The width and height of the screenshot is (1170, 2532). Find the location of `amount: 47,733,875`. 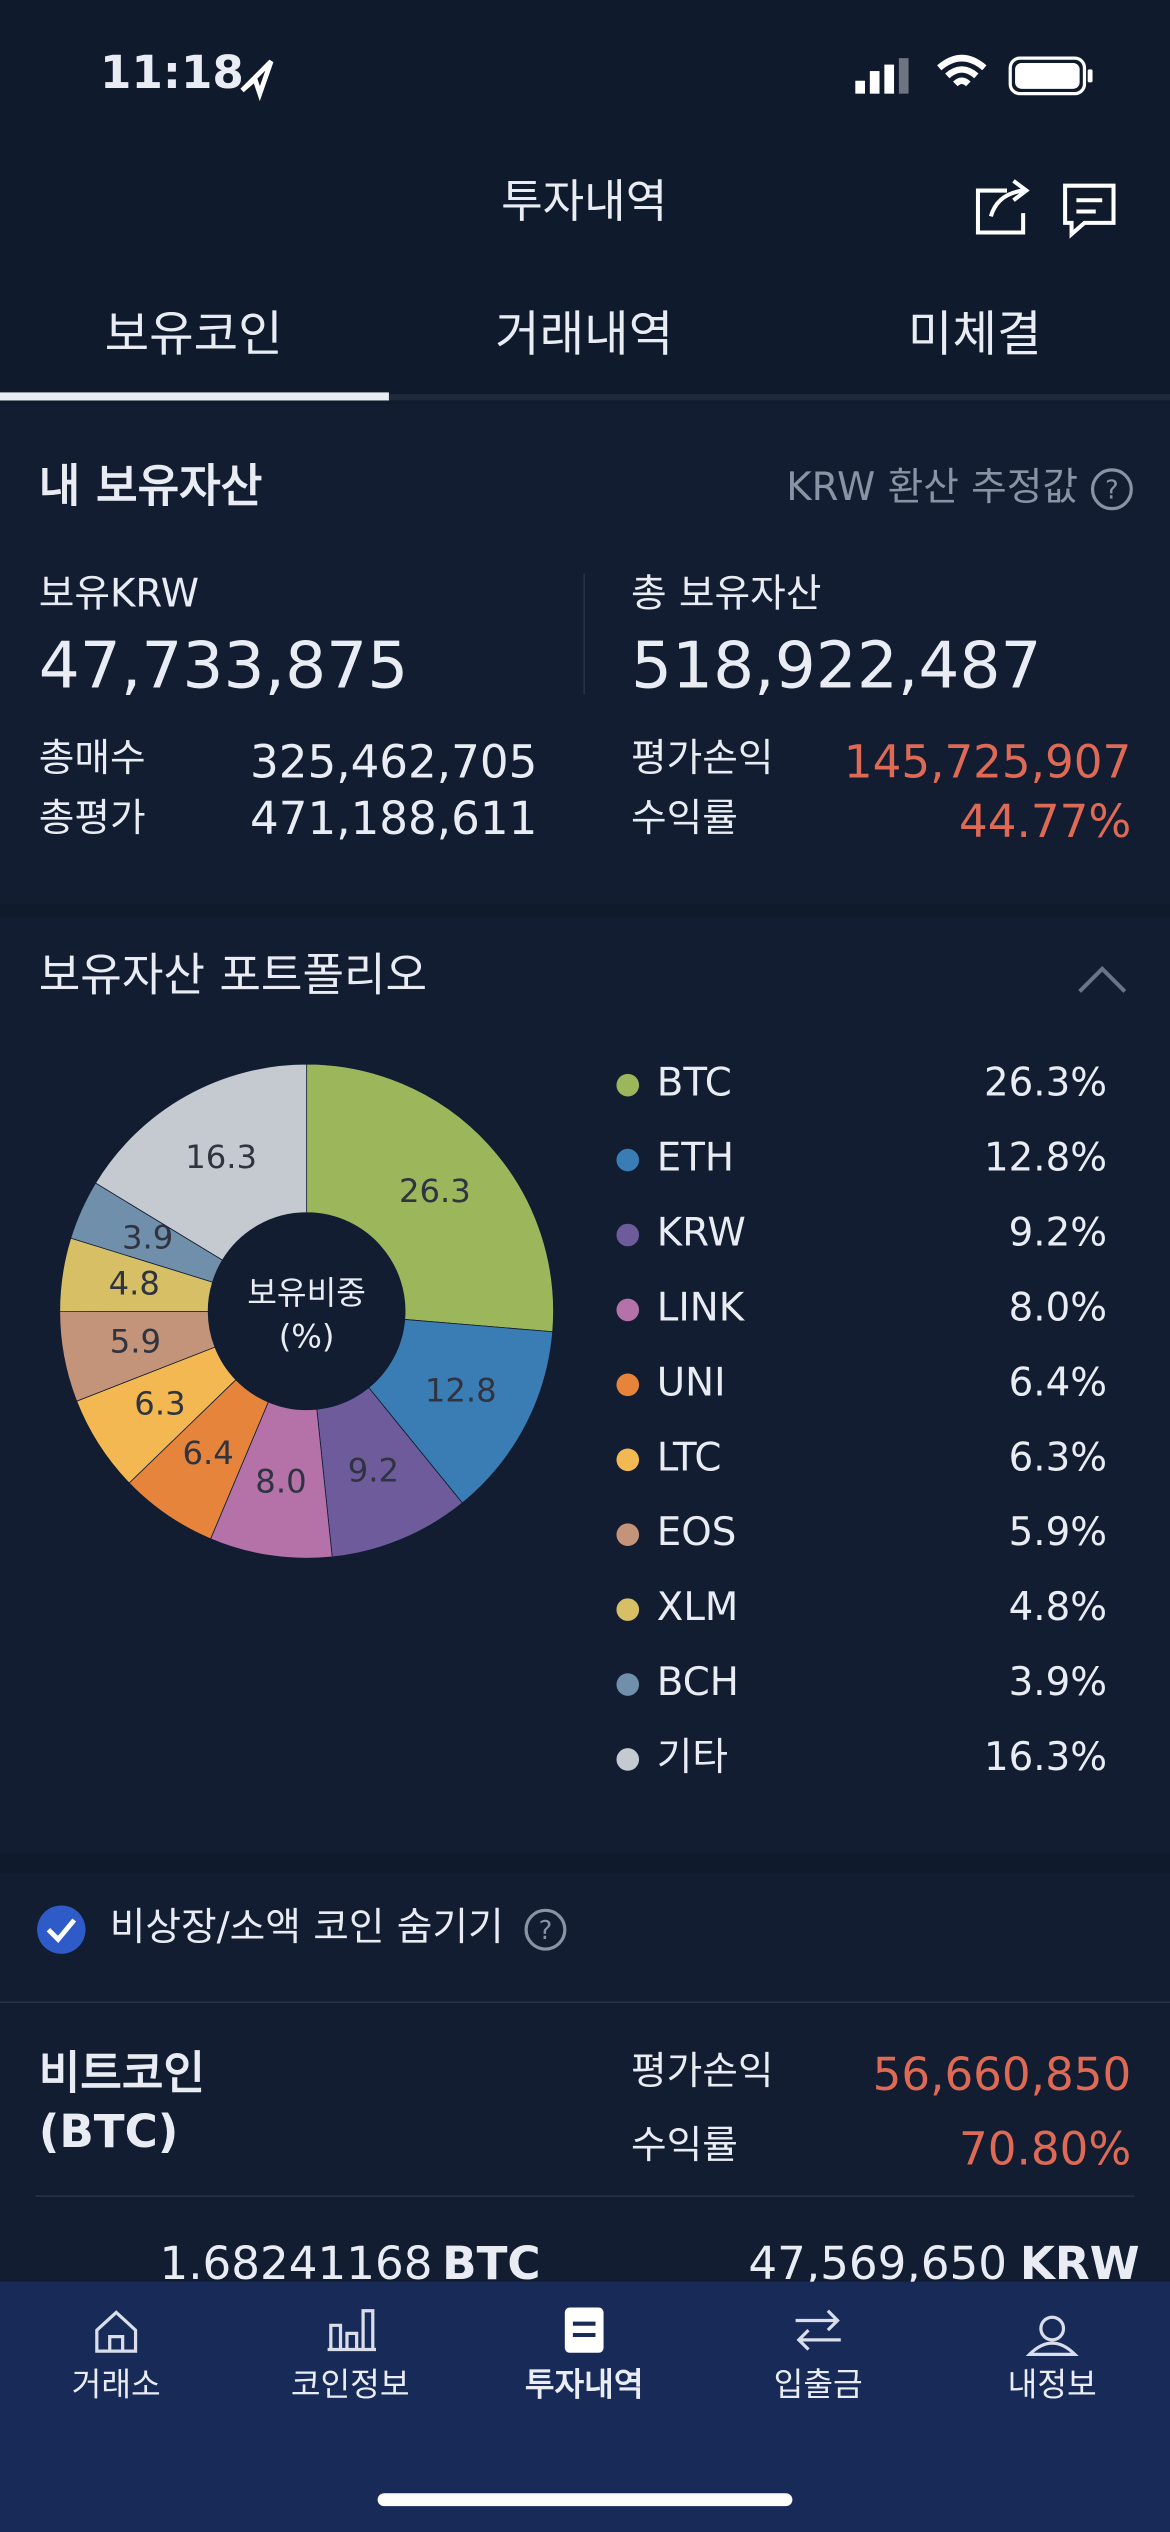

amount: 47,733,875 is located at coordinates (224, 666).